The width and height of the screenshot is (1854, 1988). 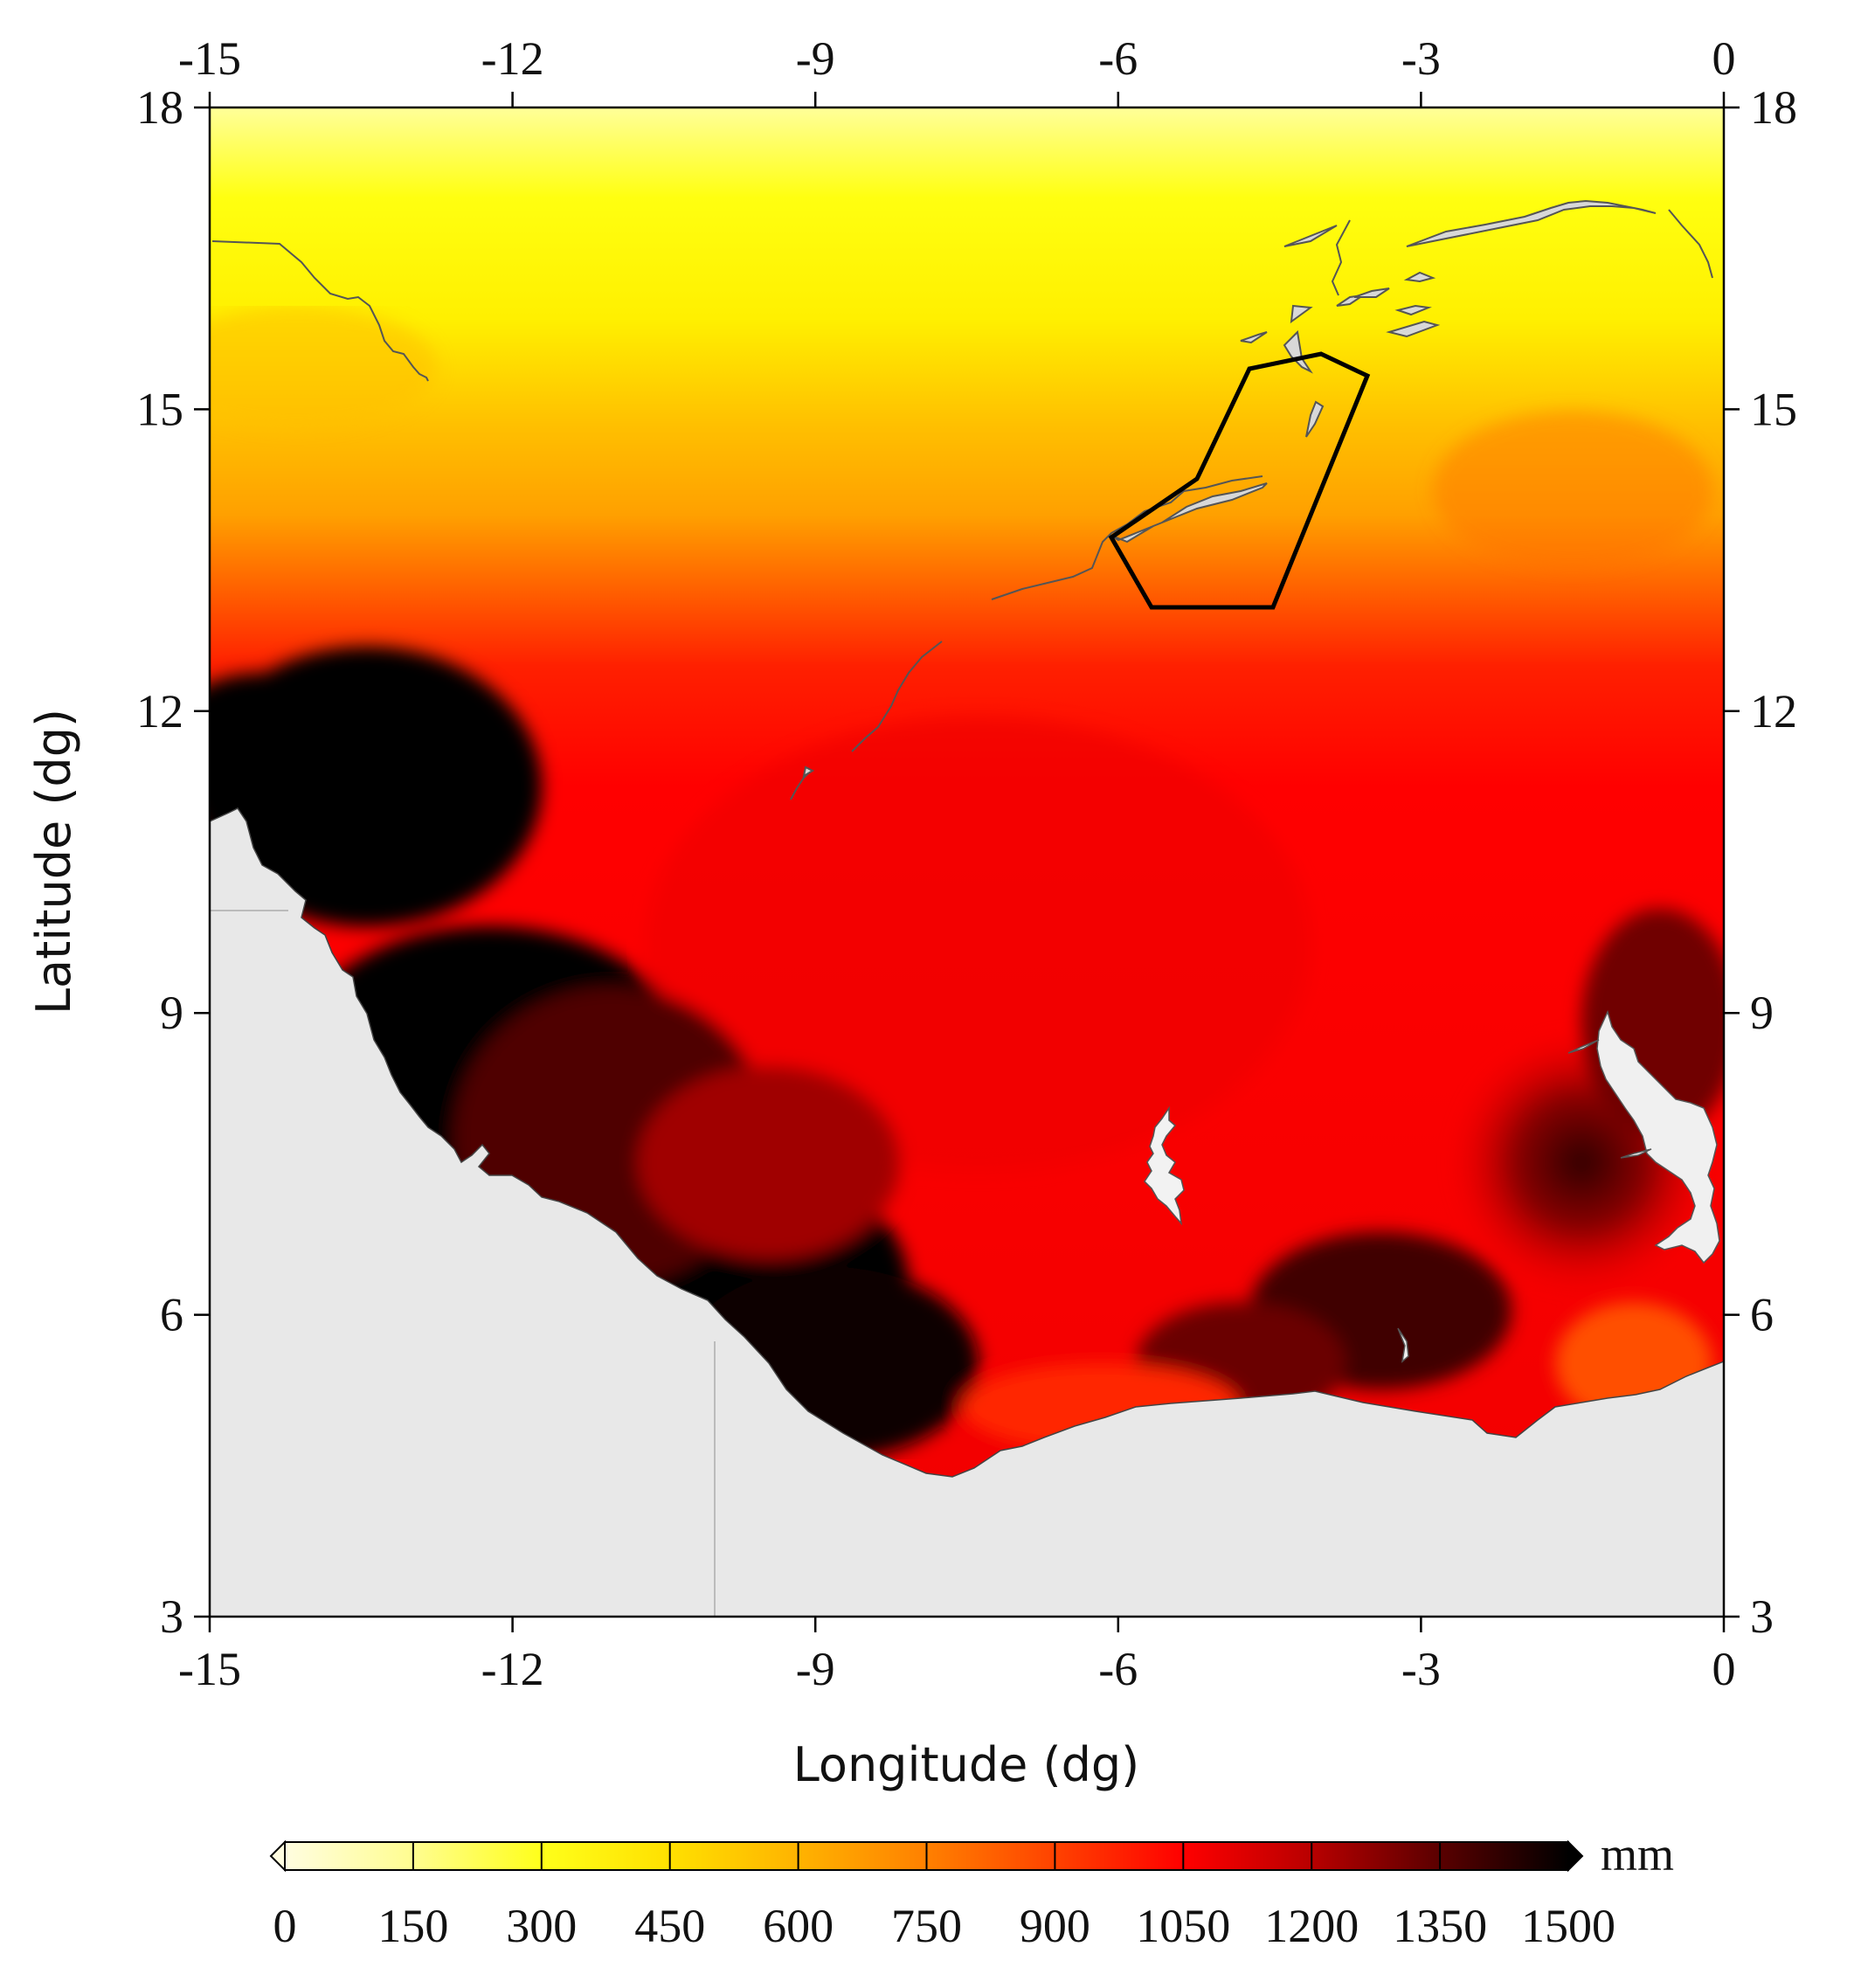 I want to click on colorbar-tick-label: 450, so click(x=669, y=1926).